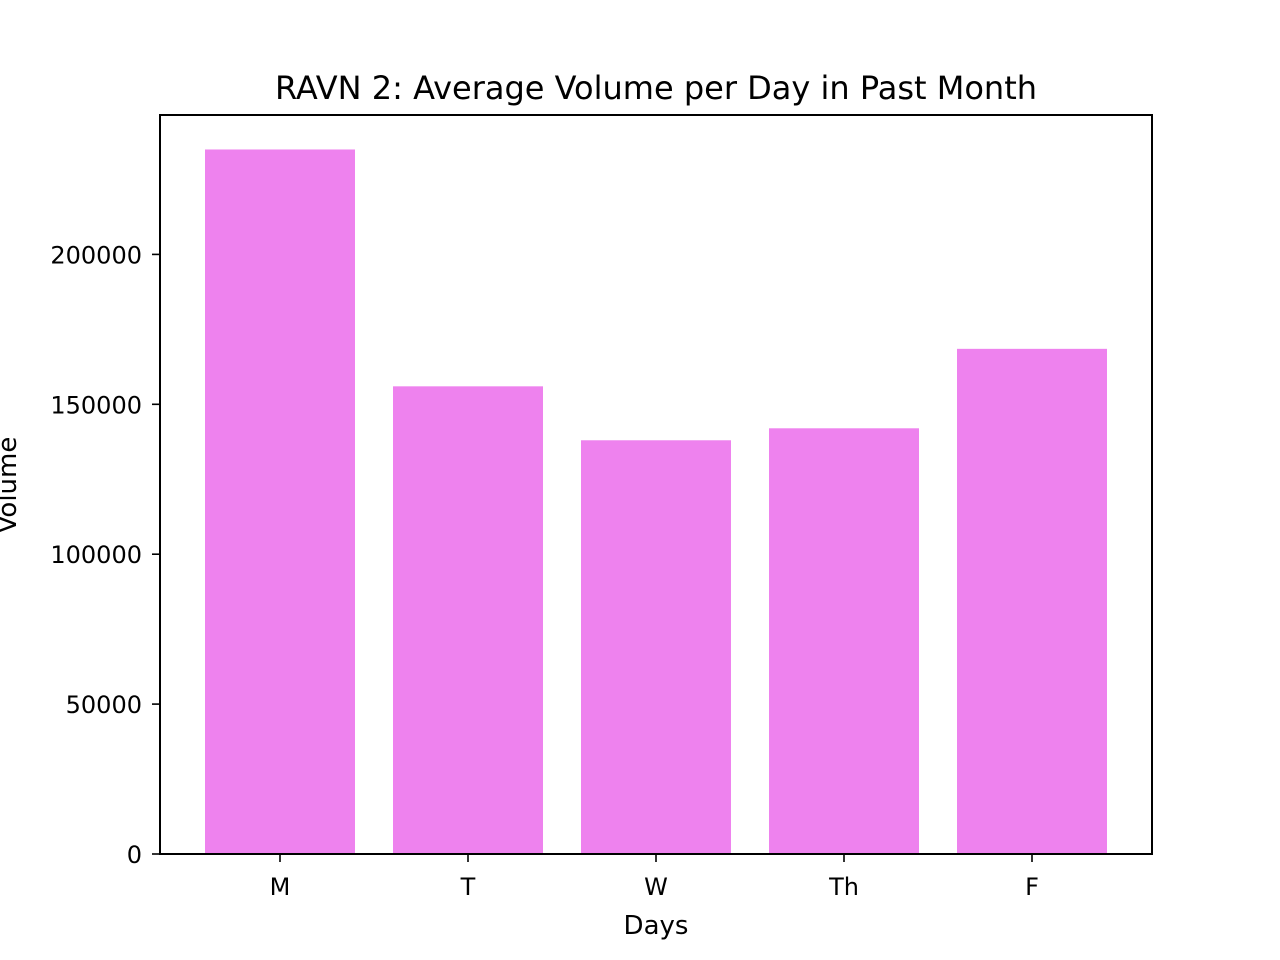 This screenshot has width=1280, height=960. I want to click on y-axis: 0 50000 100000 150000 200000, so click(105, 555).